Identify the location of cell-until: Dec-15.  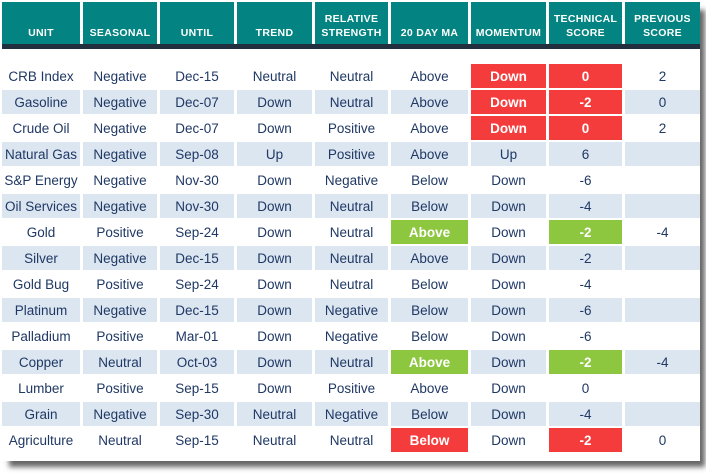
(197, 310).